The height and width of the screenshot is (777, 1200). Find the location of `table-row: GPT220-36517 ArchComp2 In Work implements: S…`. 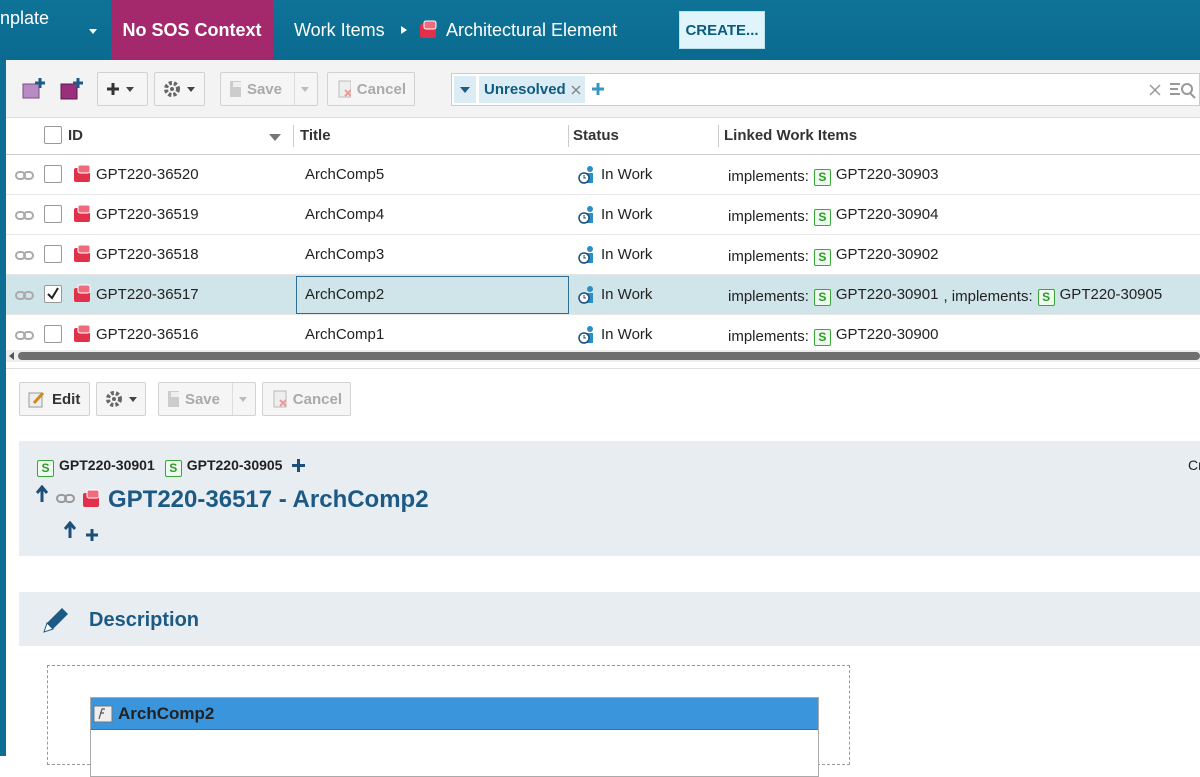

table-row: GPT220-36517 ArchComp2 In Work implements: S… is located at coordinates (603, 295).